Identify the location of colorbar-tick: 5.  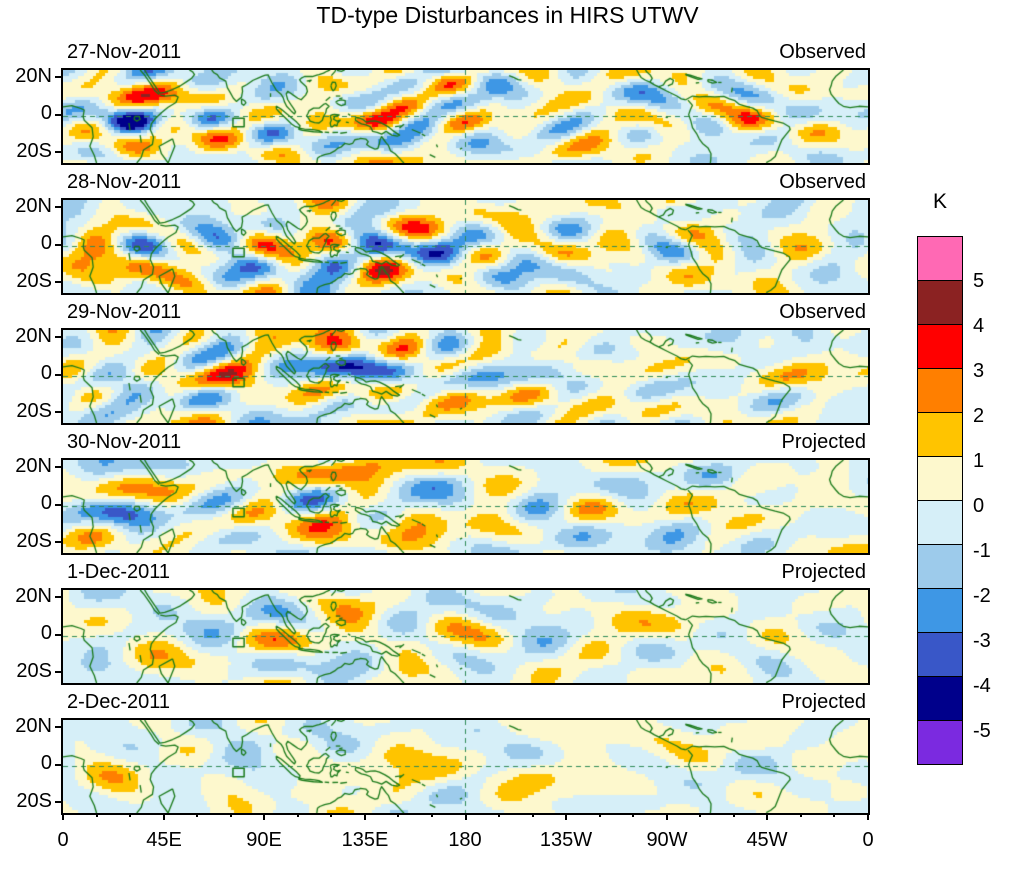
(979, 281).